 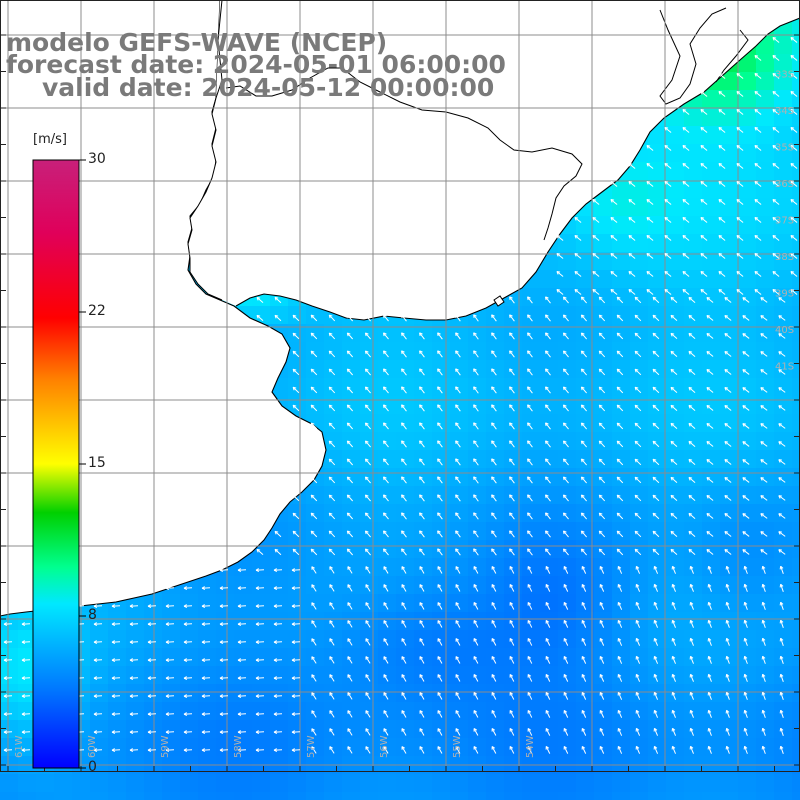 I want to click on lon-label: 55W, so click(x=457, y=746).